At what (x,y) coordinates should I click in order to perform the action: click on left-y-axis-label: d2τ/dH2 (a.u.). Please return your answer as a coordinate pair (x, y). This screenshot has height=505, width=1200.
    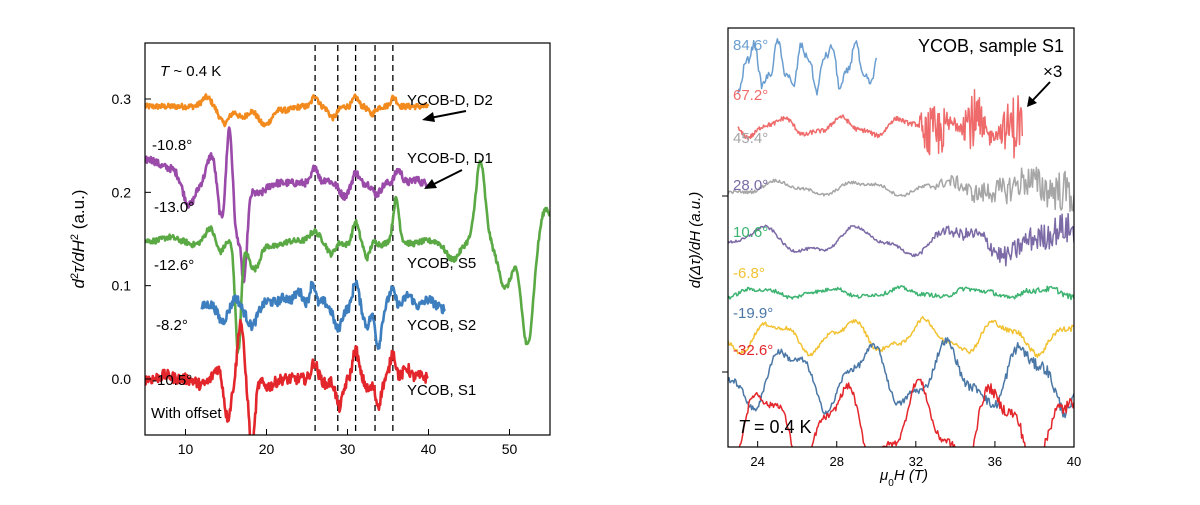
    Looking at the image, I should click on (78, 239).